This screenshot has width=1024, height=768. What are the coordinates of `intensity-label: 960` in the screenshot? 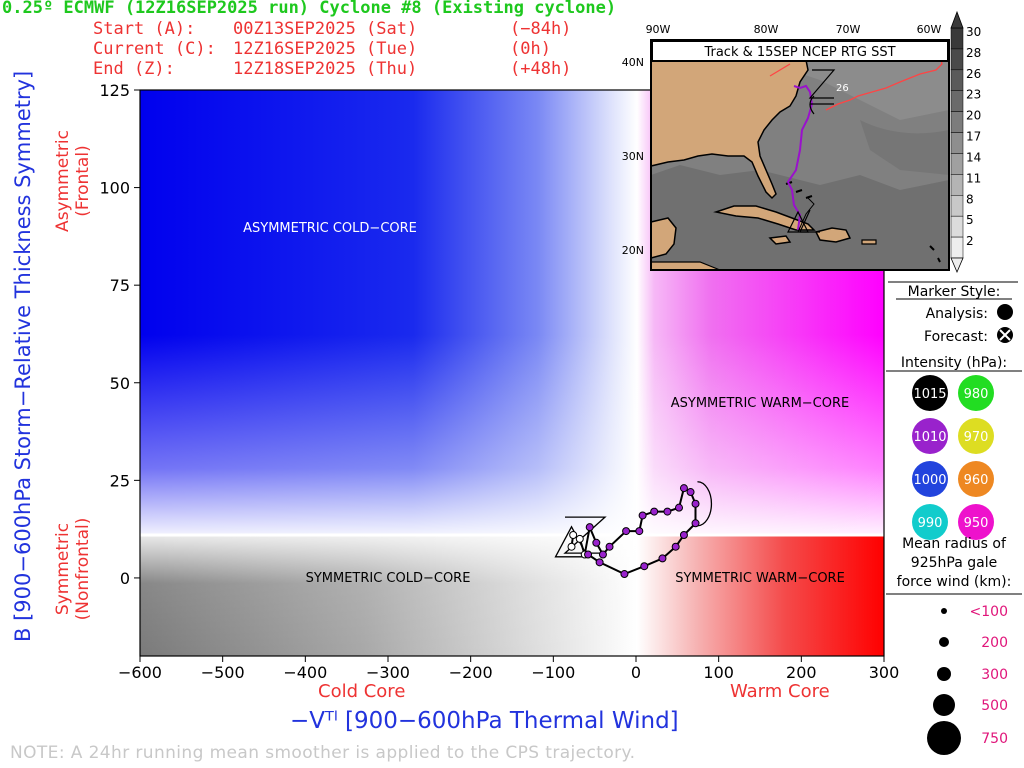 It's located at (976, 480).